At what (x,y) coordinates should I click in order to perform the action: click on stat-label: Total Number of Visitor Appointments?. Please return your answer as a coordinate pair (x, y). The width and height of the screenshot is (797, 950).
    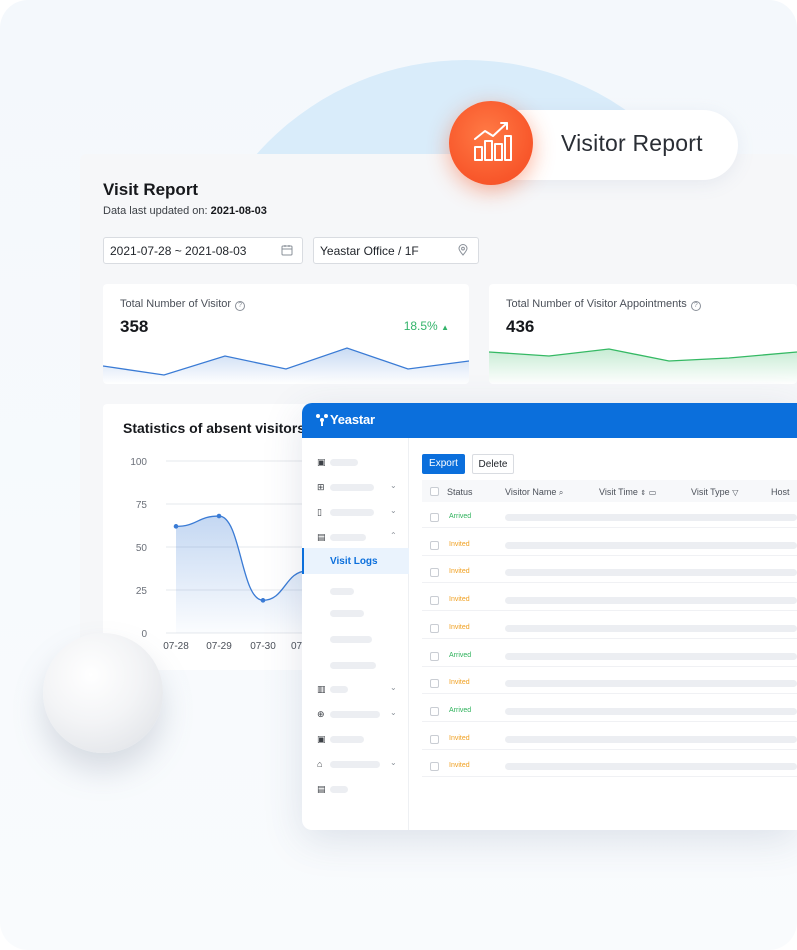
    Looking at the image, I should click on (603, 304).